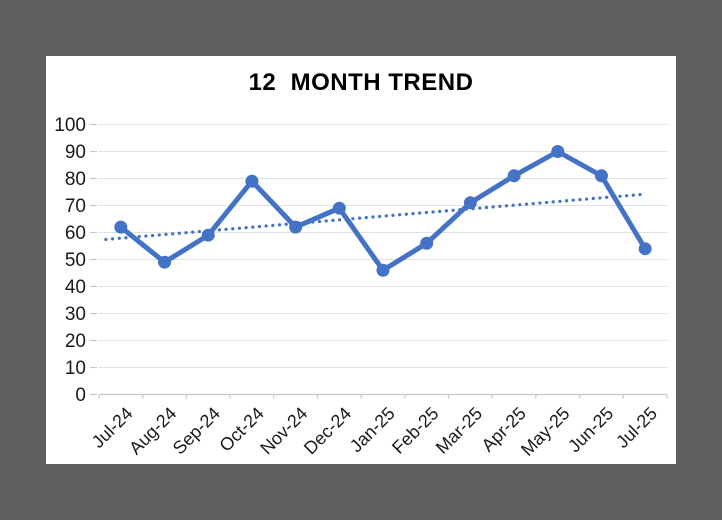  What do you see at coordinates (636, 427) in the screenshot?
I see `x-axis-label: Jul-25` at bounding box center [636, 427].